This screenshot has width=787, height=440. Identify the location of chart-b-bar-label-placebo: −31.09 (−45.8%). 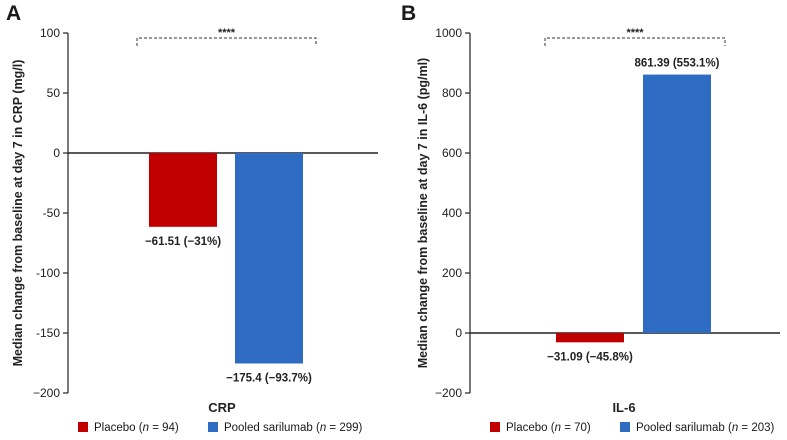
(590, 357).